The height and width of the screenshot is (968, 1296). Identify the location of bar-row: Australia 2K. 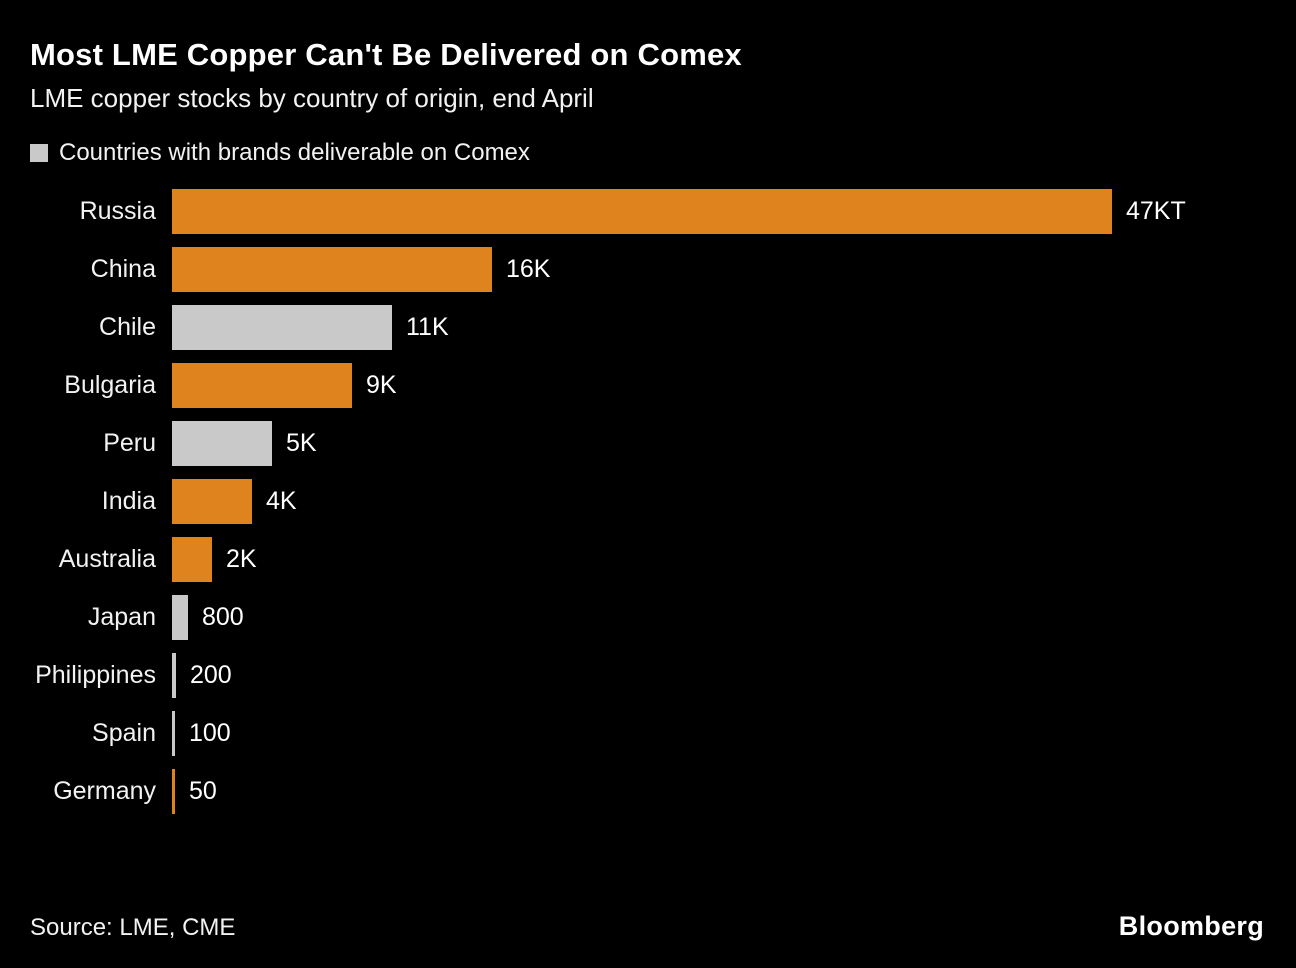
(648, 559).